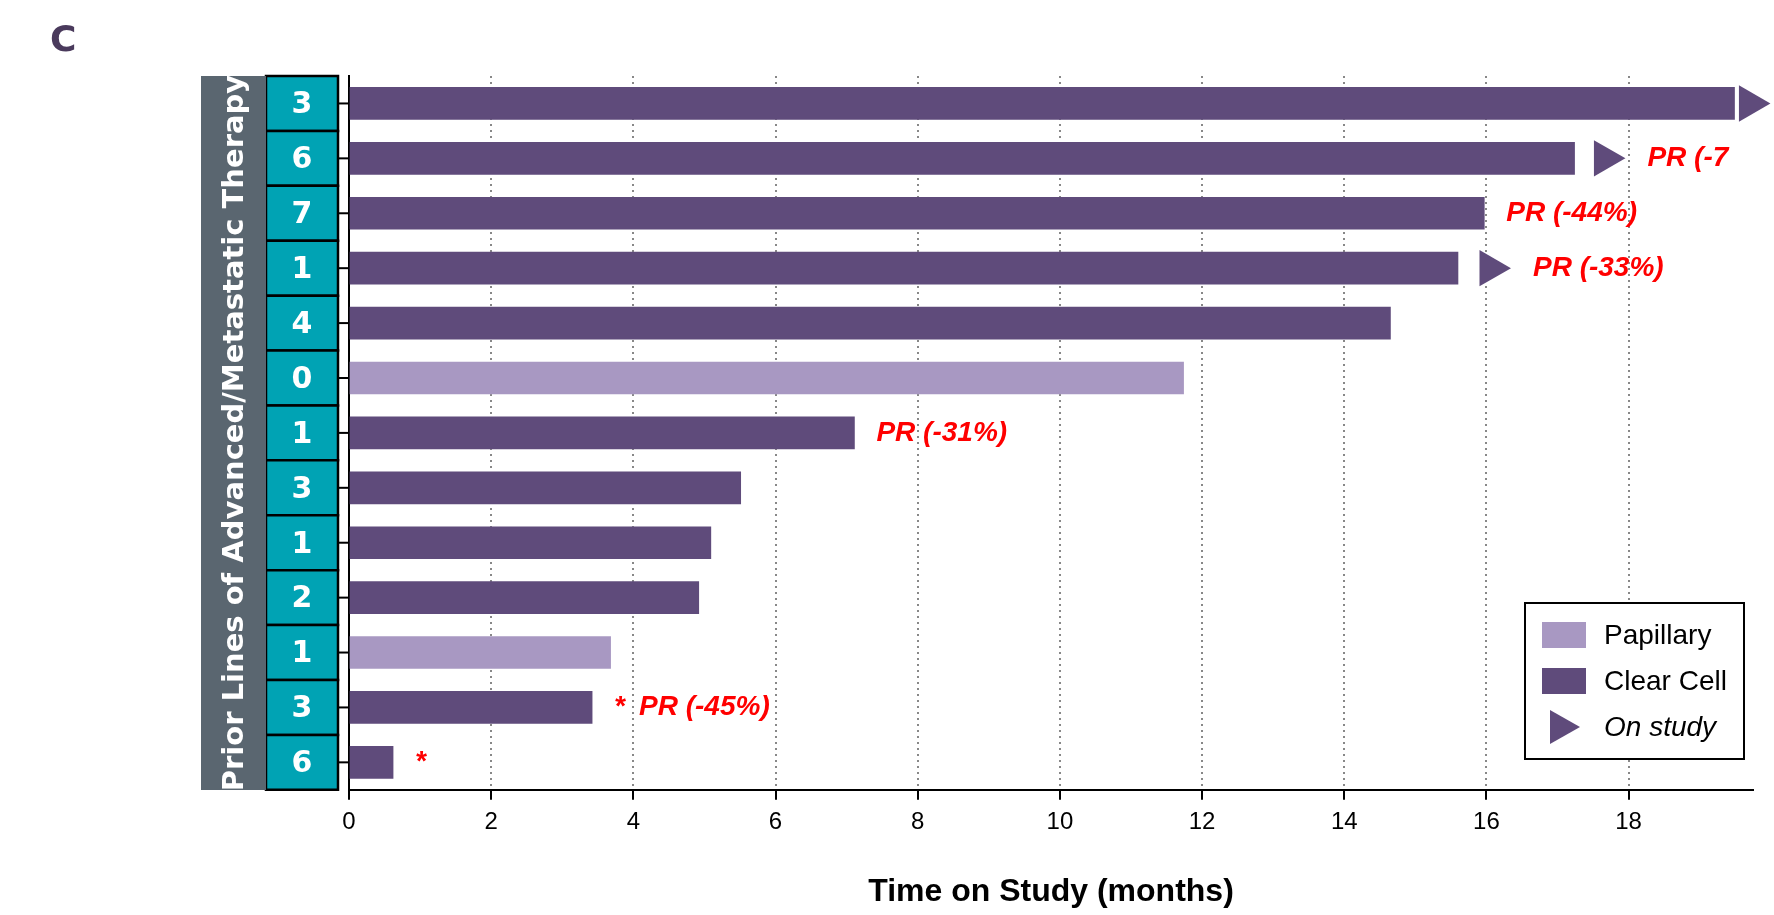 Image resolution: width=1774 pixels, height=915 pixels. I want to click on y-tick-label: 0, so click(302, 377).